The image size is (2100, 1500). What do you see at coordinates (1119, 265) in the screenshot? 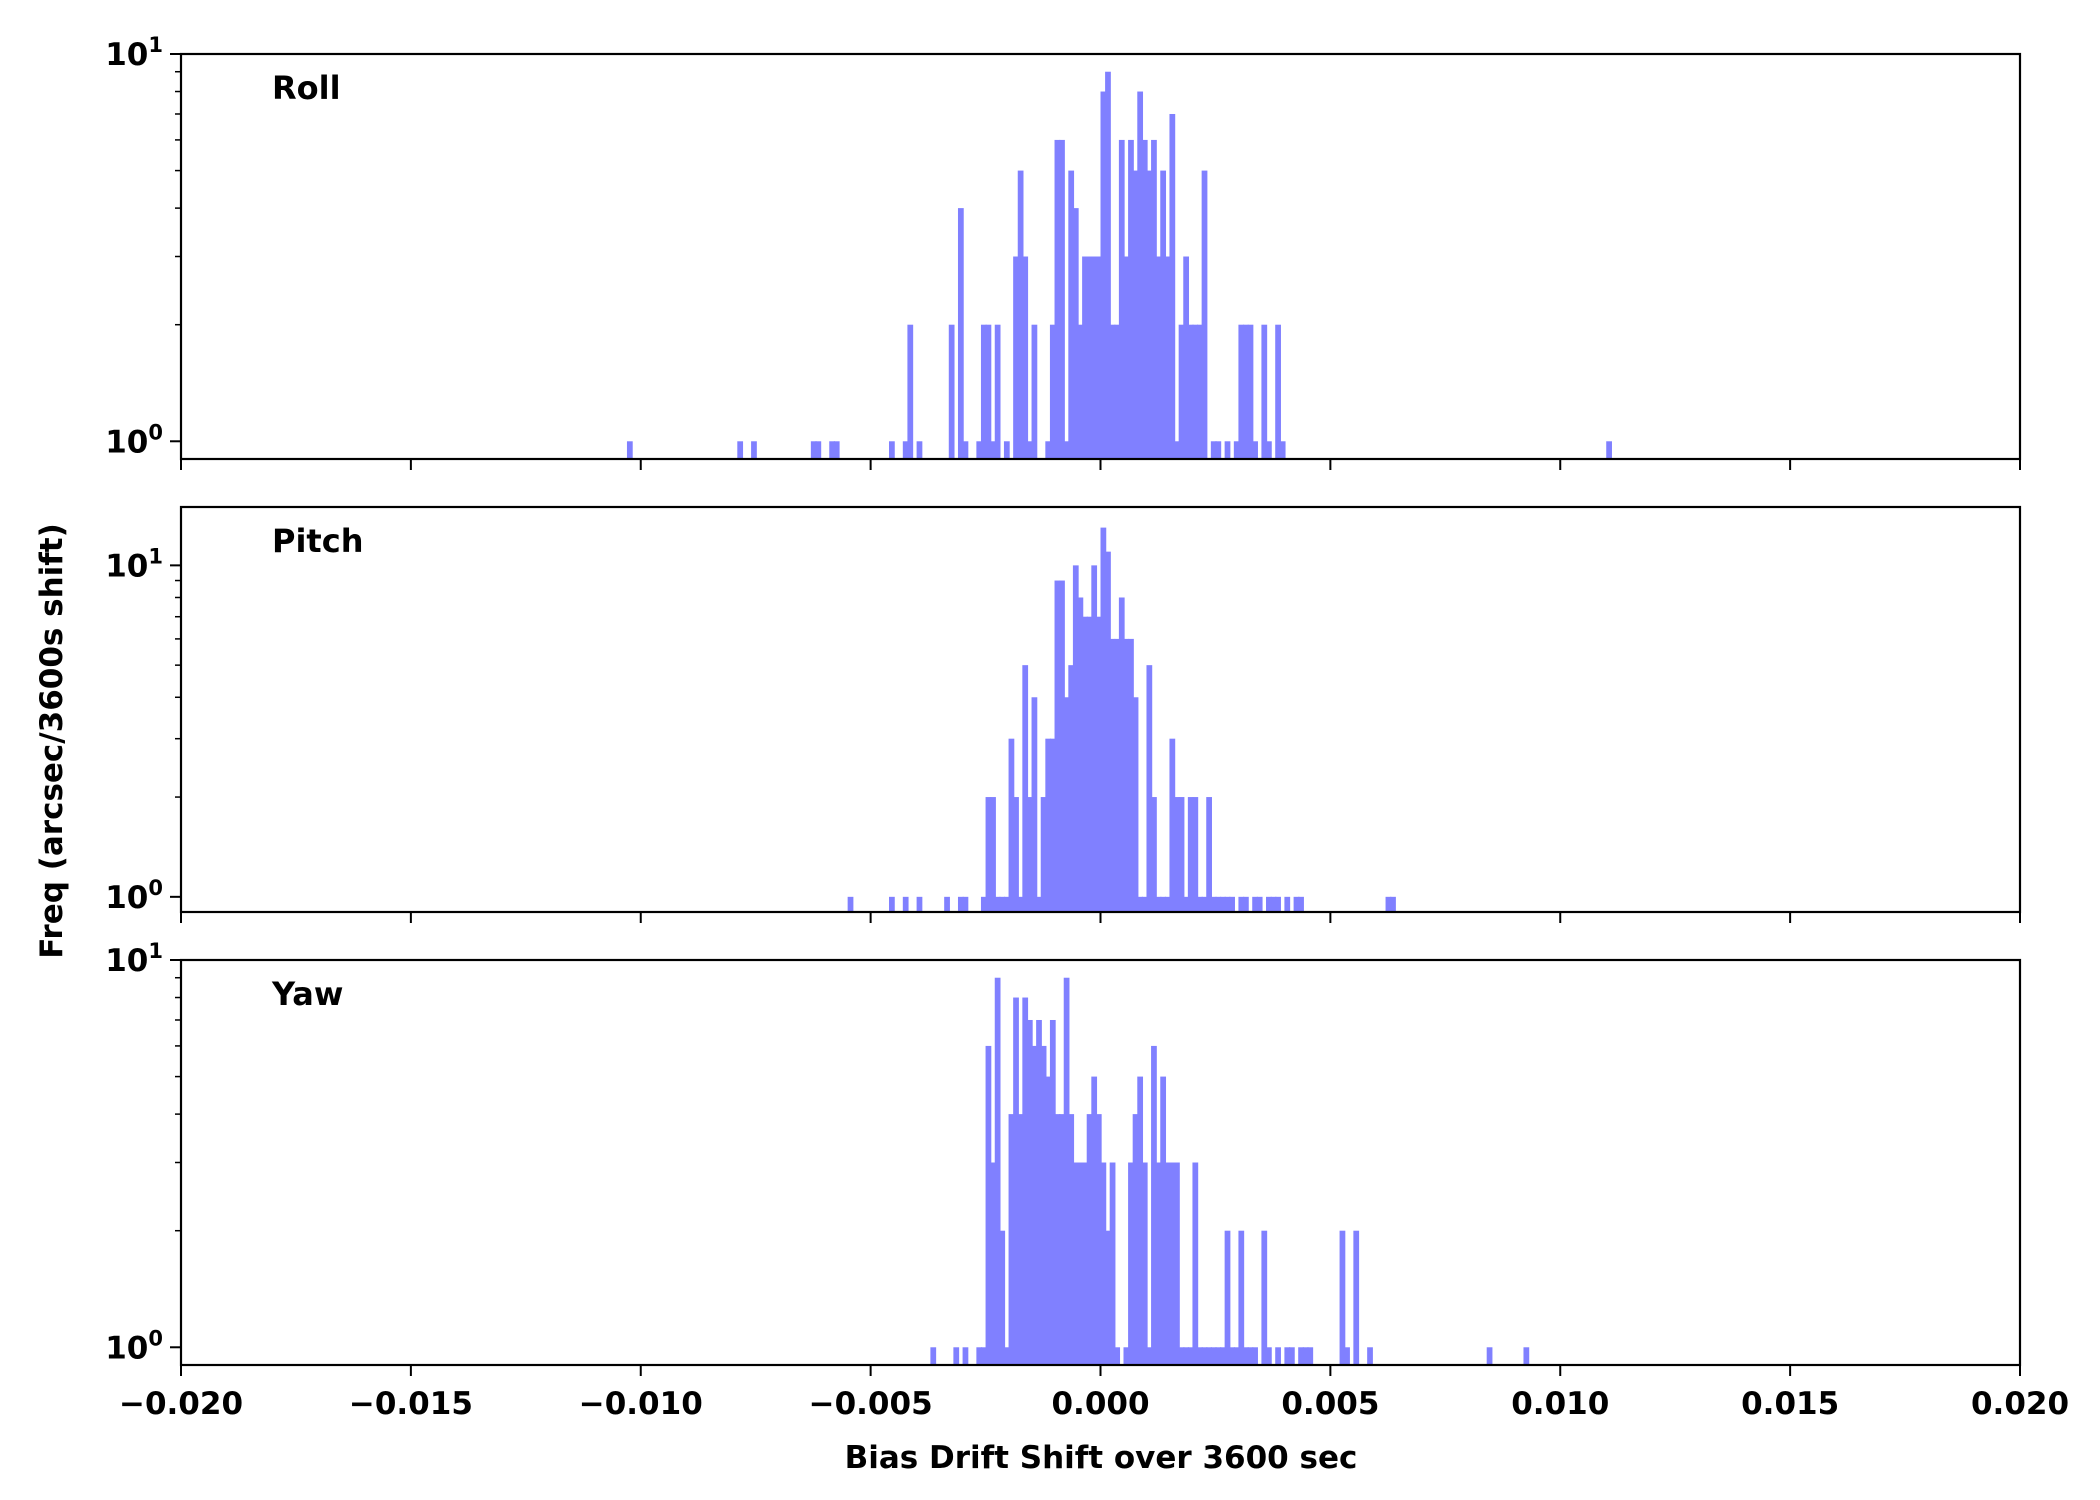
I see `bars-roll` at bounding box center [1119, 265].